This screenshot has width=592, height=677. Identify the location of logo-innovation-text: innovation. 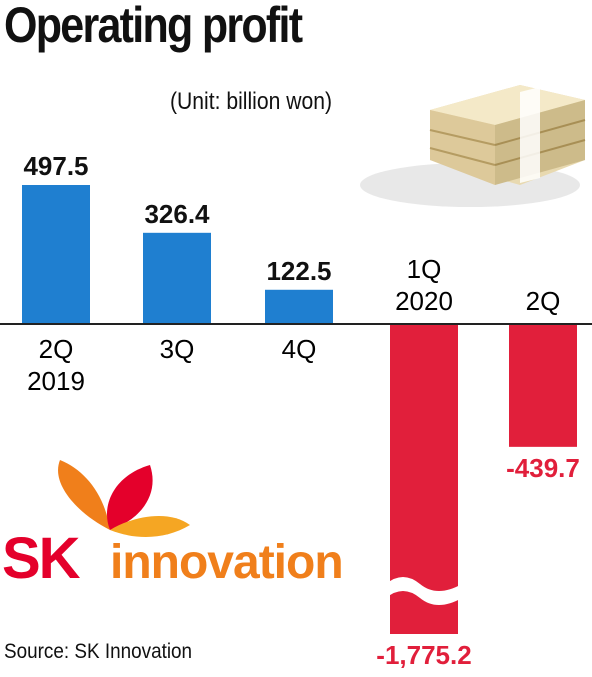
(227, 562).